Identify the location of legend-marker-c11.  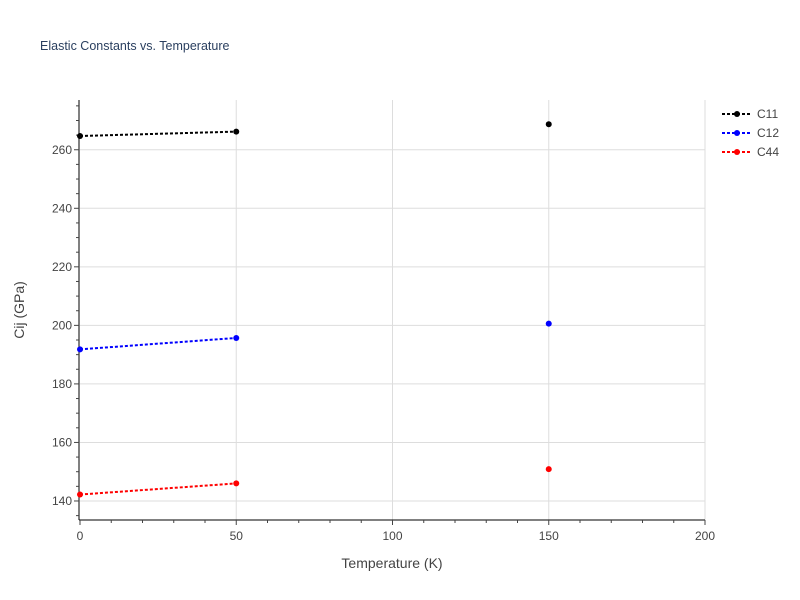
(737, 114).